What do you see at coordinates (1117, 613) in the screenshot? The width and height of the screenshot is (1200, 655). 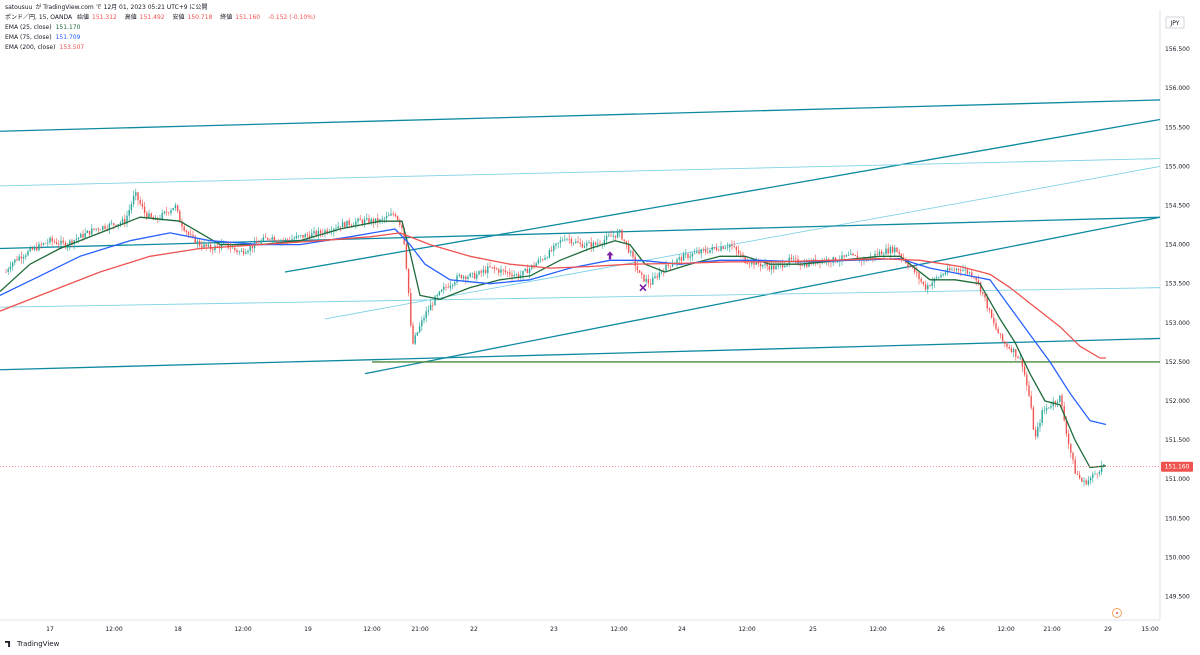 I see `fire-icon` at bounding box center [1117, 613].